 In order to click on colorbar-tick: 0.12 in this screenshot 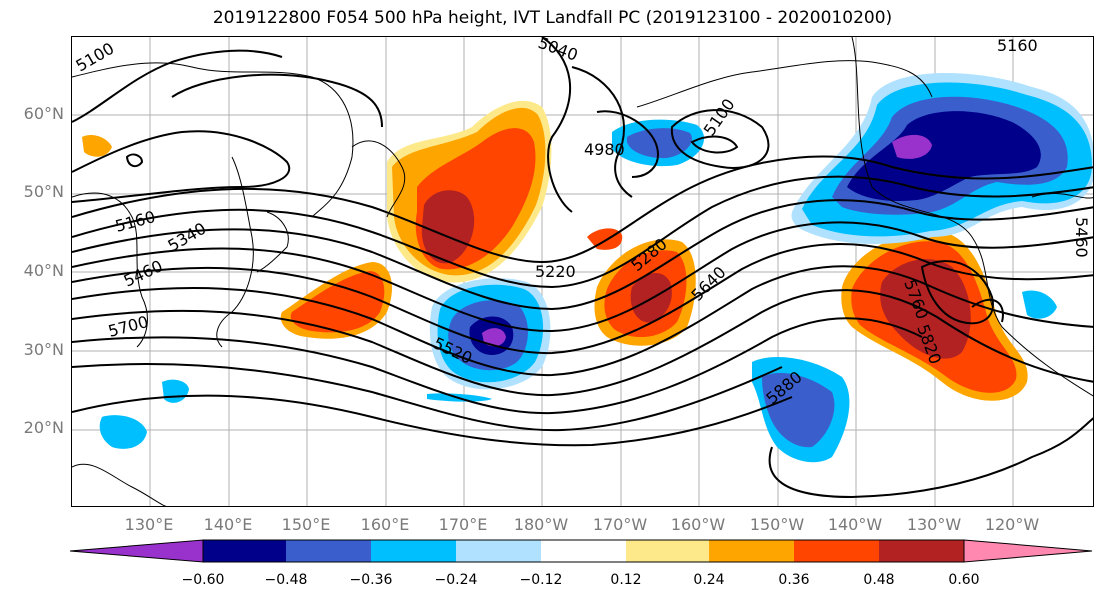, I will do `click(626, 580)`.